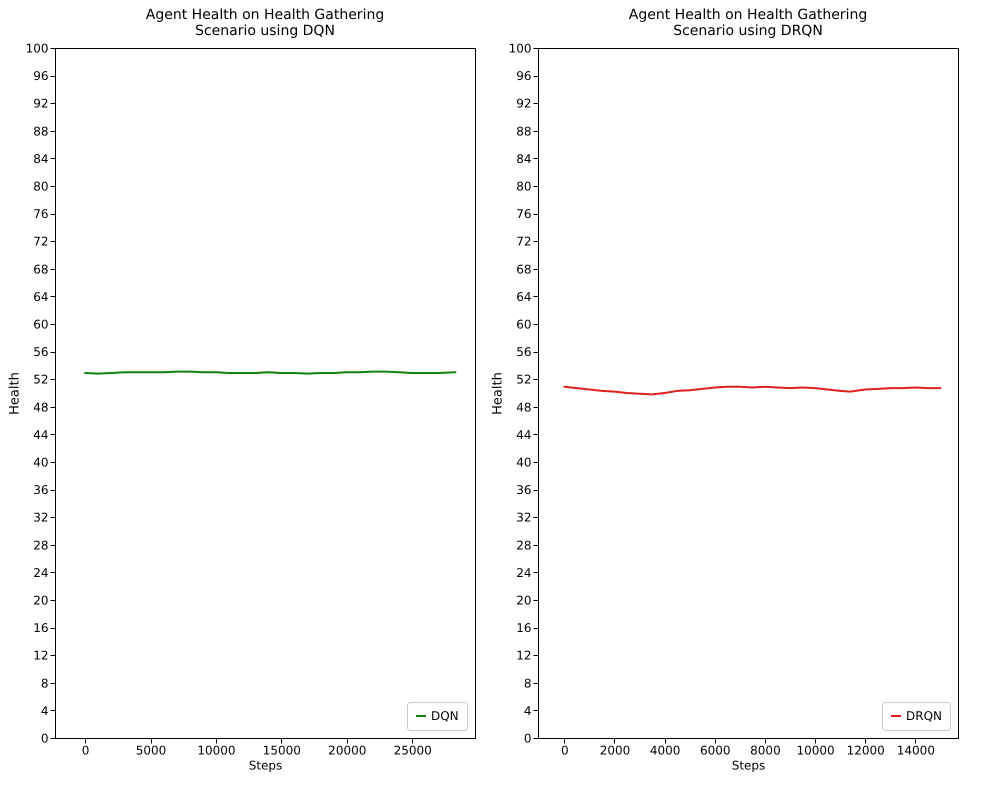 This screenshot has width=986, height=805. What do you see at coordinates (865, 751) in the screenshot?
I see `x-tick-label: 12000` at bounding box center [865, 751].